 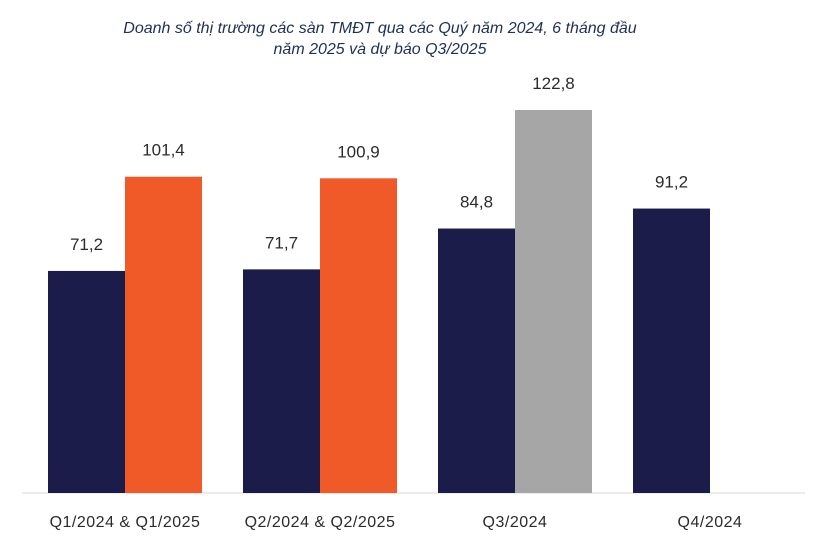 What do you see at coordinates (163, 150) in the screenshot?
I see `data-label-1: 101,4` at bounding box center [163, 150].